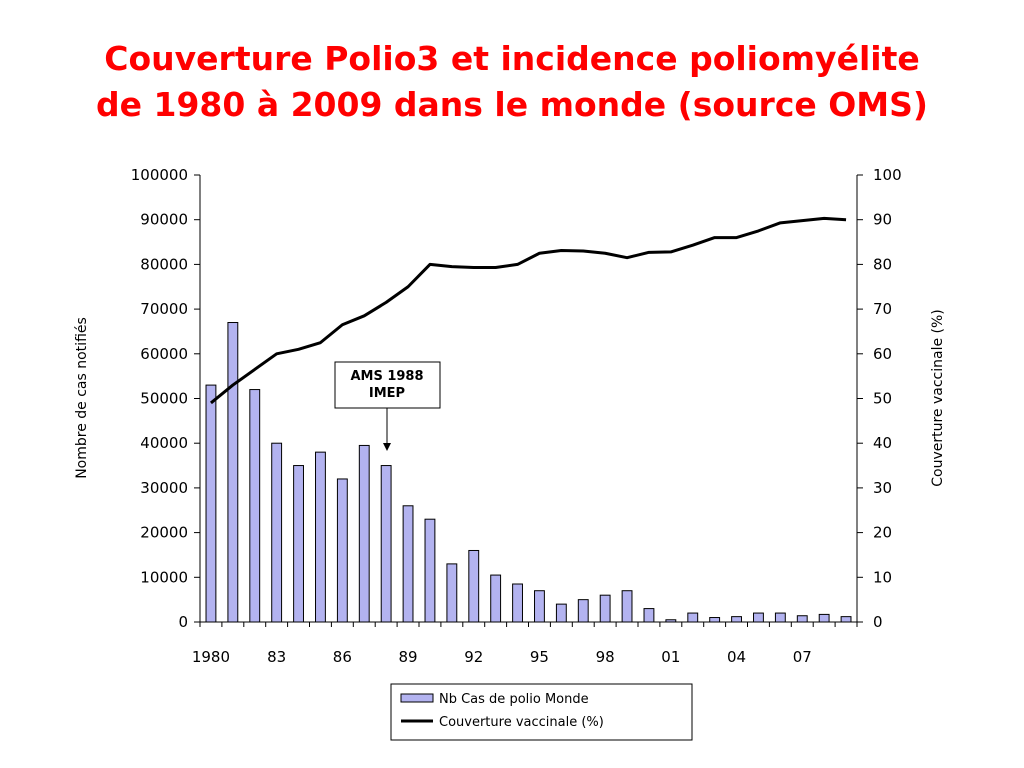  I want to click on y-axis-right-label: Couverture vaccinale (%), so click(938, 398).